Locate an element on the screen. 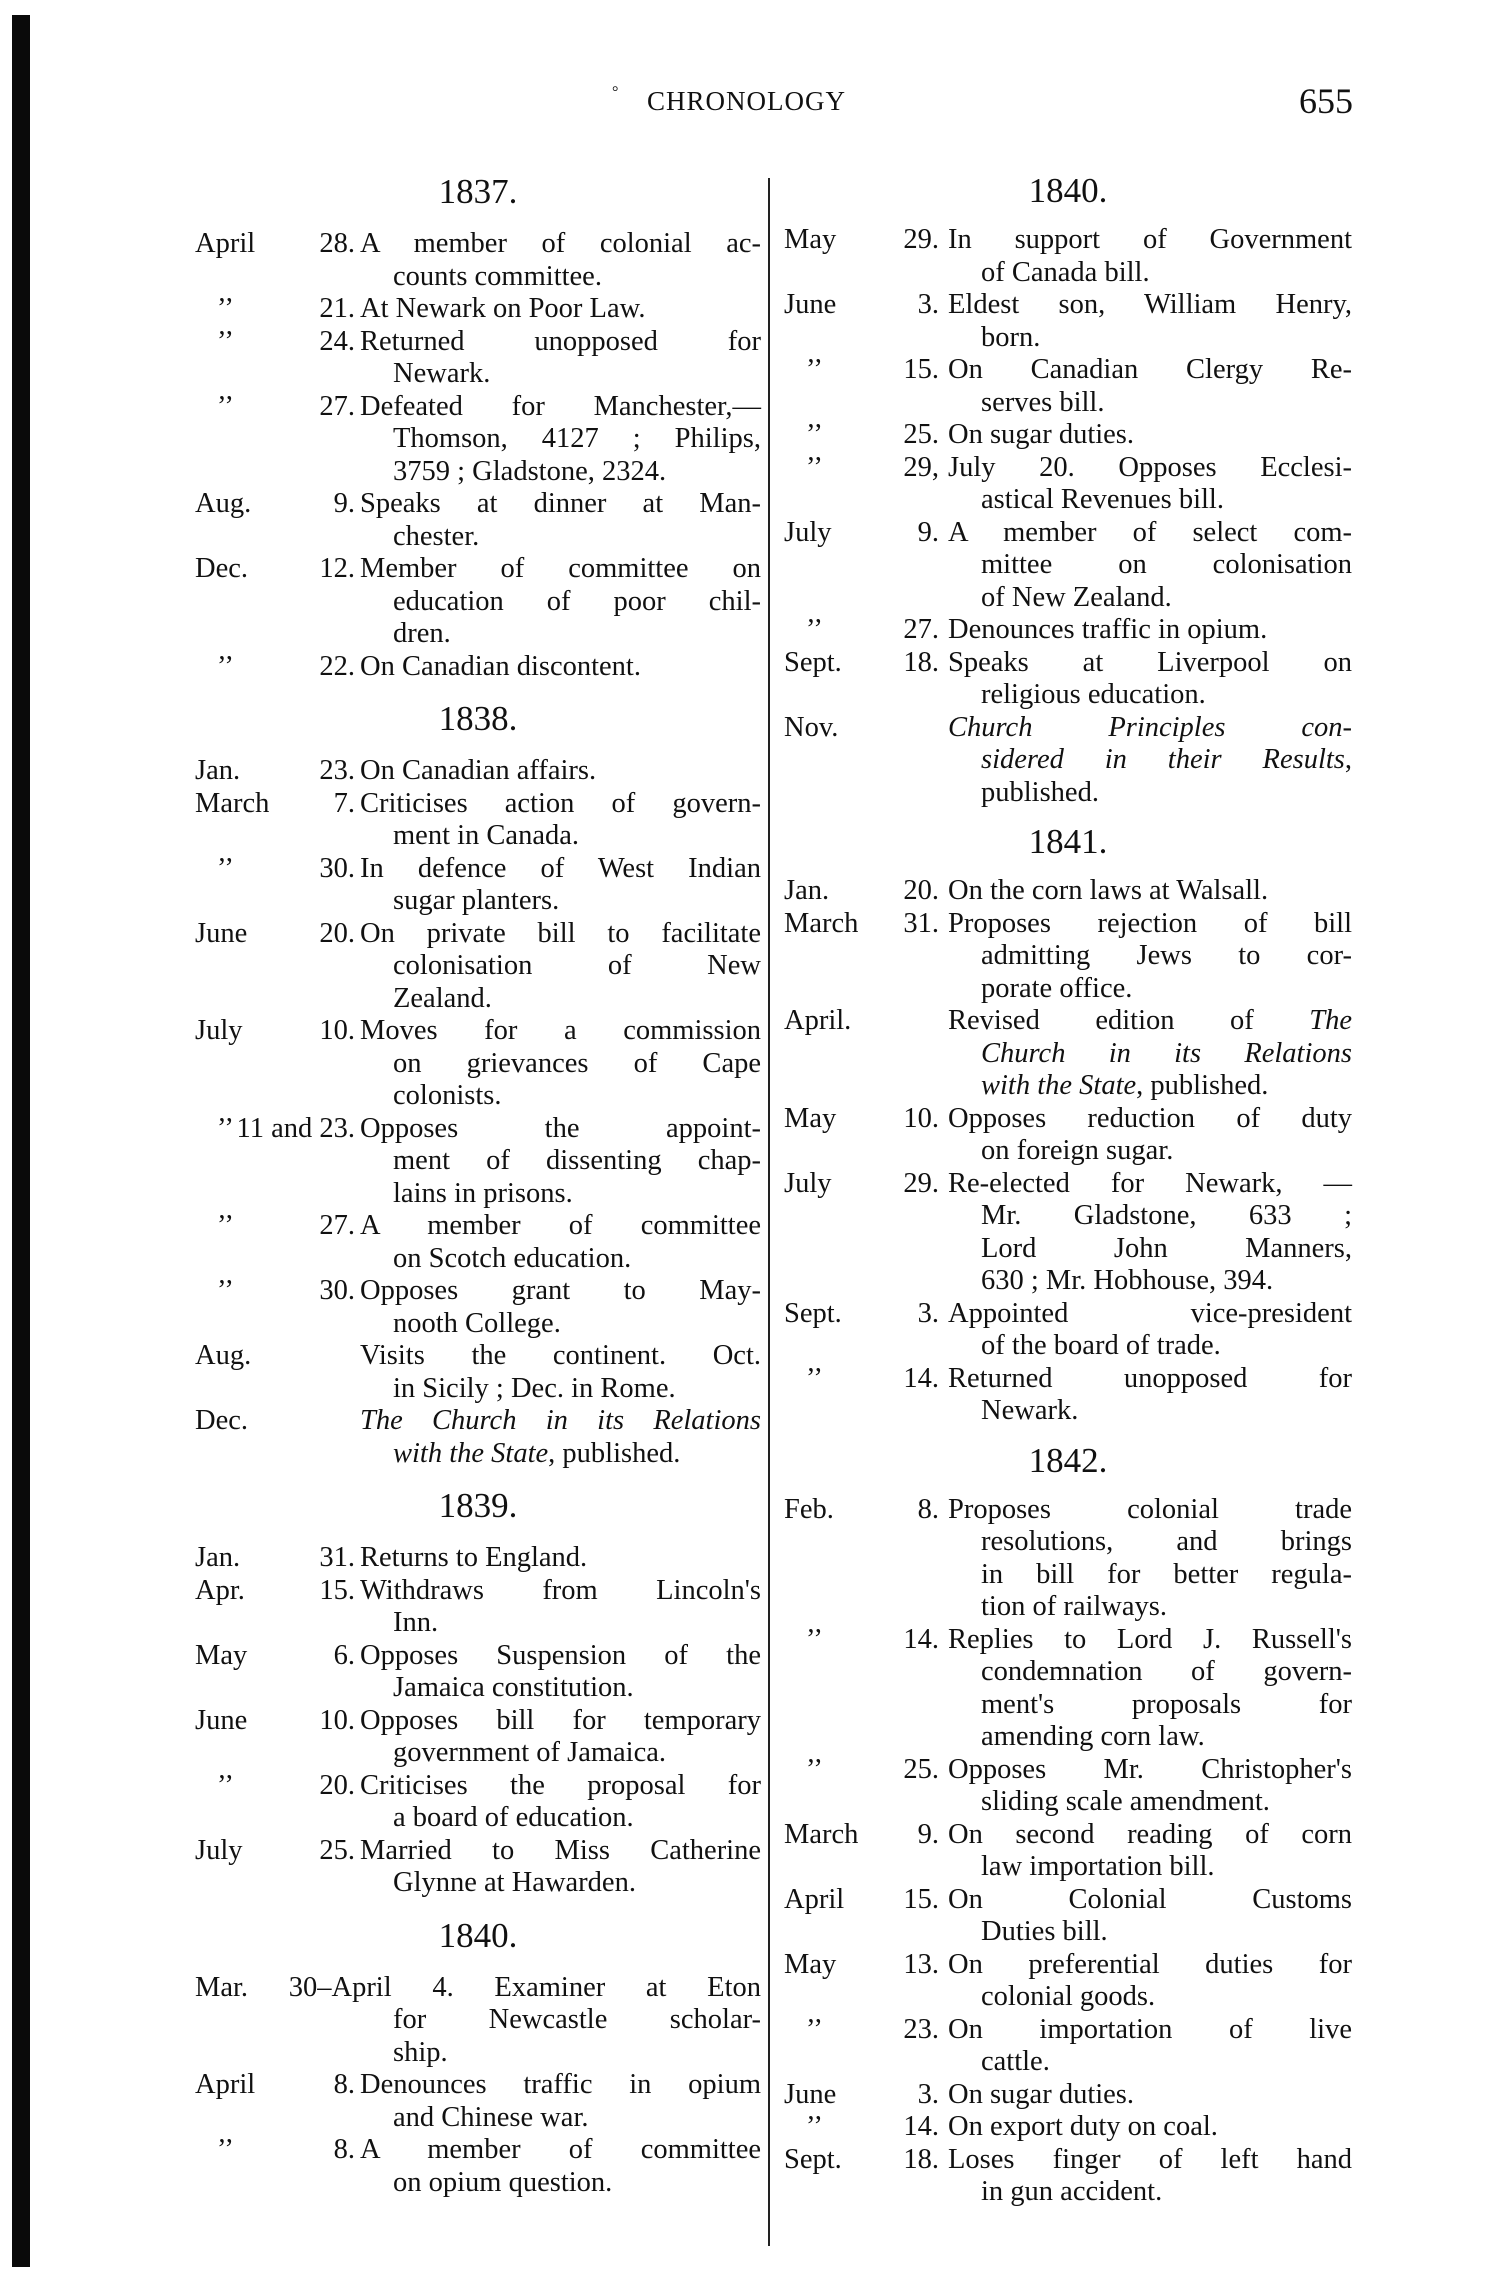  text-run: Returned unopposed for is located at coordinates (1150, 1378).